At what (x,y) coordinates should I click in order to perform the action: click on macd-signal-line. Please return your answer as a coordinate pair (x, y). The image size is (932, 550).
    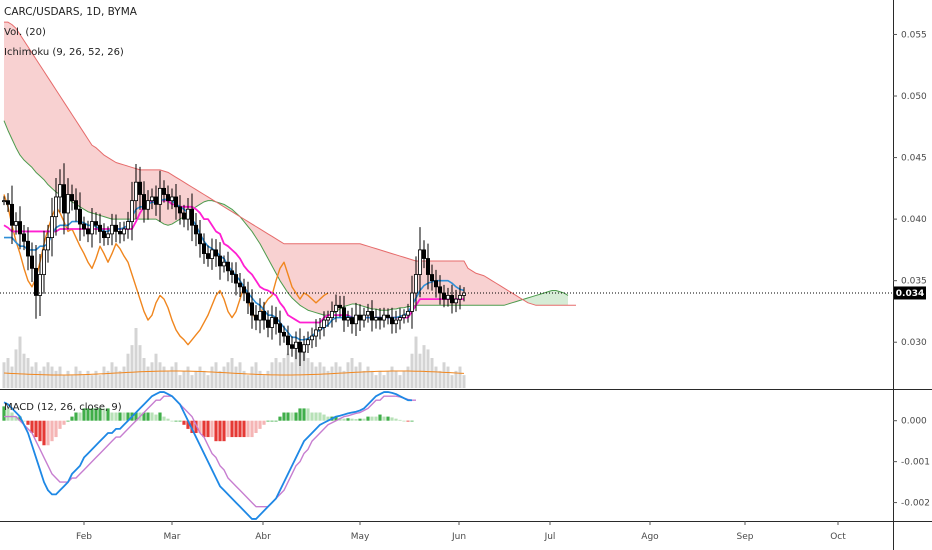
    Looking at the image, I should click on (210, 451).